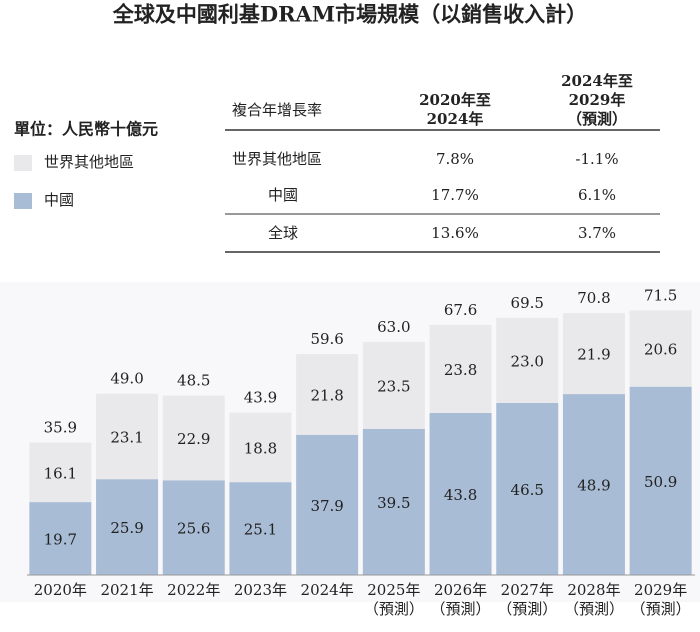 Image resolution: width=700 pixels, height=632 pixels. What do you see at coordinates (193, 590) in the screenshot?
I see `x-tick-label: 2022年` at bounding box center [193, 590].